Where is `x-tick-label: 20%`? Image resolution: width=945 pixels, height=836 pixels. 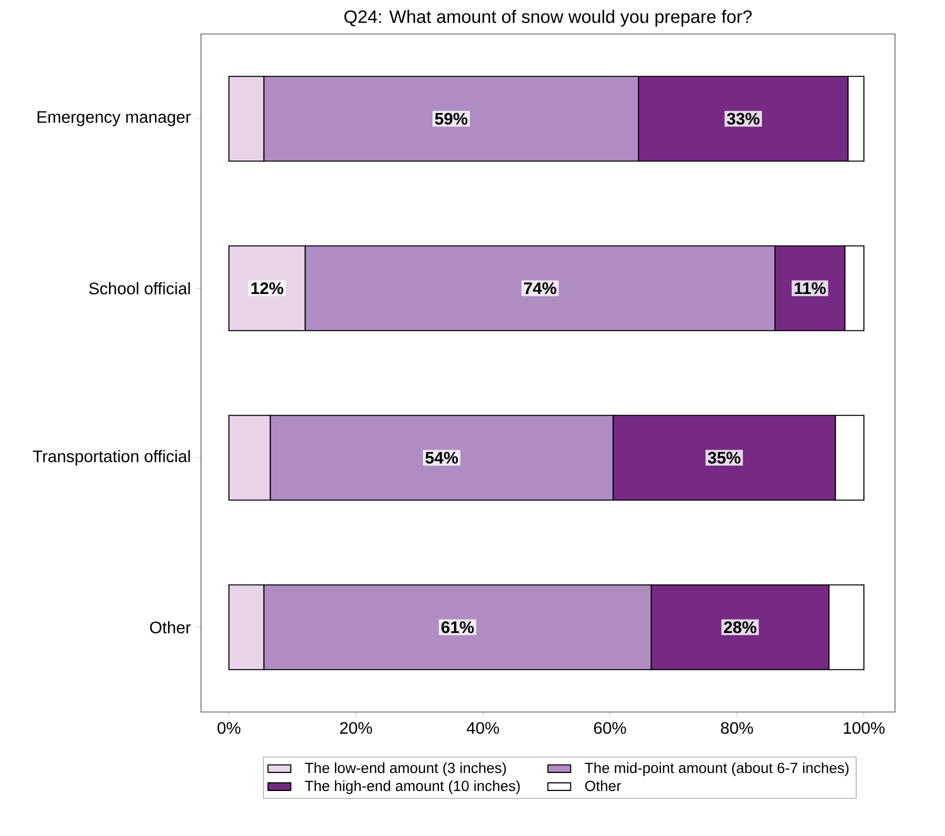 x-tick-label: 20% is located at coordinates (356, 728).